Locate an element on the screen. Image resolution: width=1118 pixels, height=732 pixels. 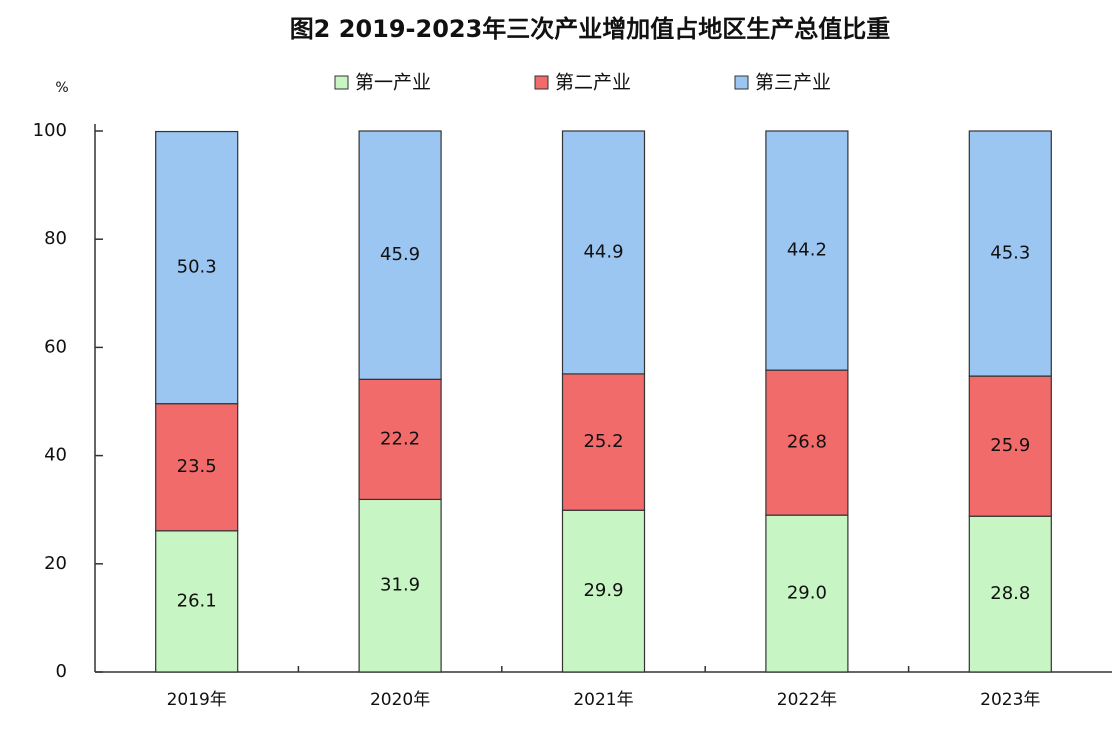
y-tick-label: 40 is located at coordinates (55, 455).